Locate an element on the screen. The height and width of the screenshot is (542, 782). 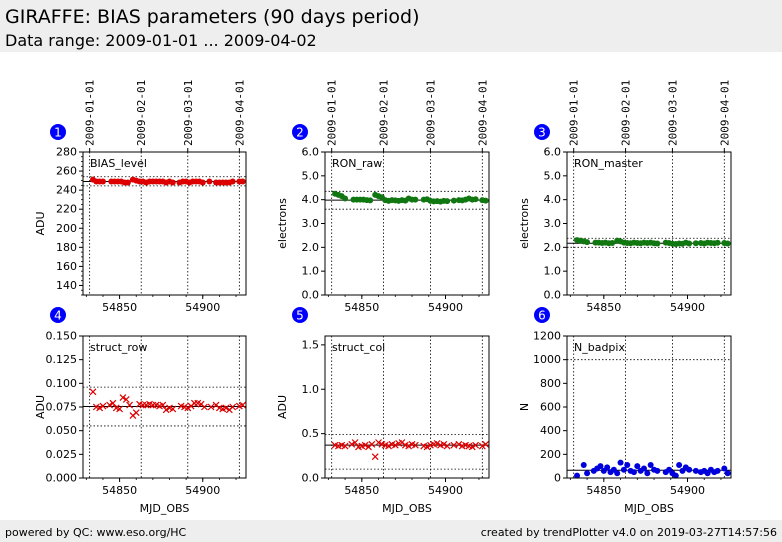
y-tick-label: 5.0 is located at coordinates (553, 175).